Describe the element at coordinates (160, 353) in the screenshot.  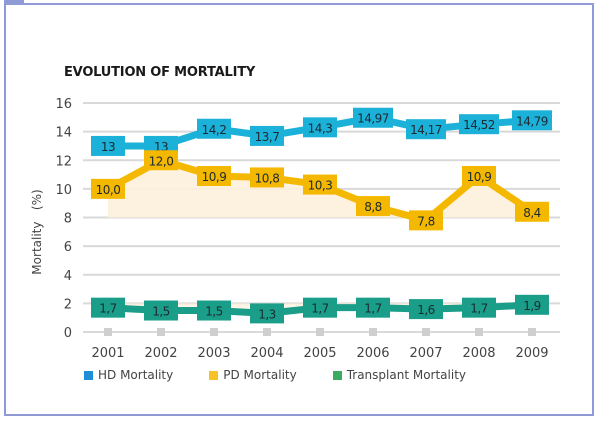
I see `x-tick-label: 2002` at that location.